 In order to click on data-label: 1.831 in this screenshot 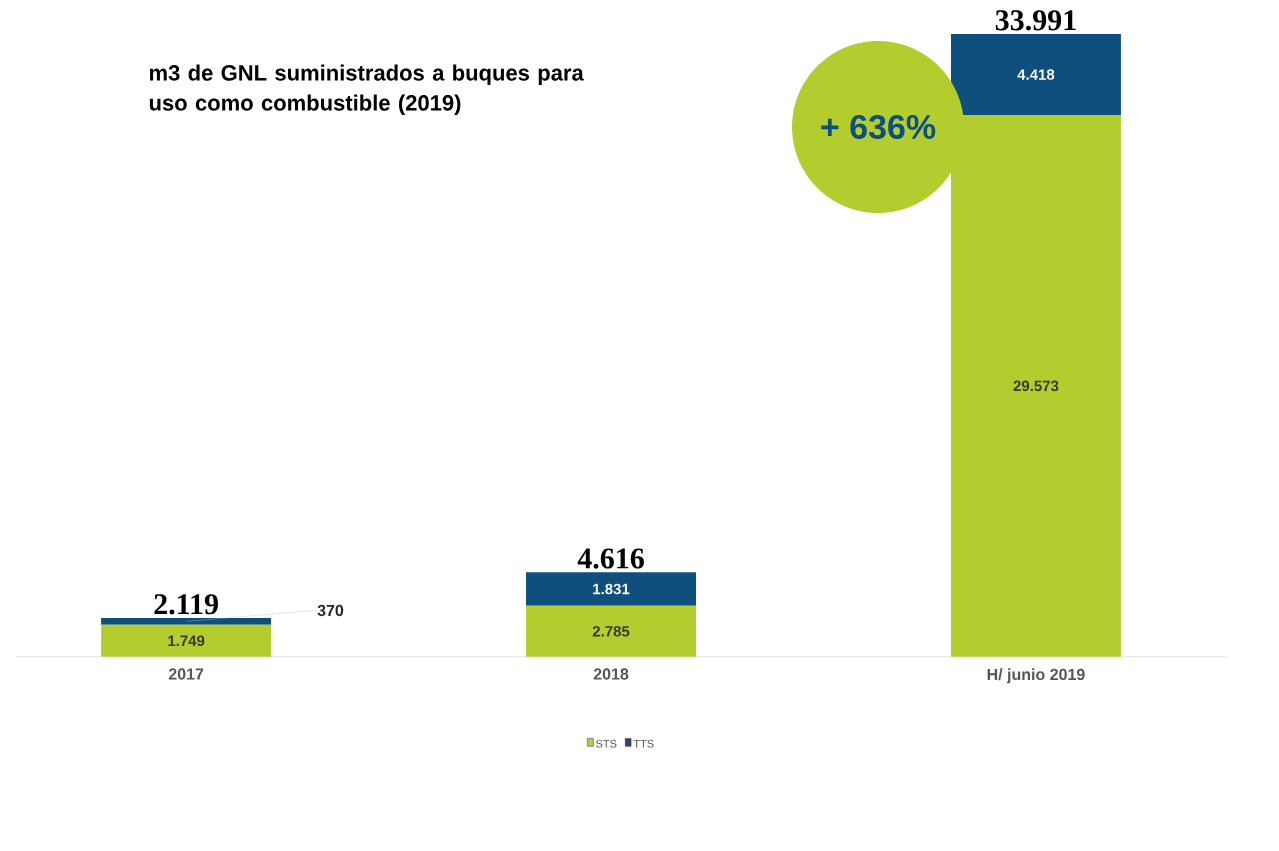, I will do `click(611, 589)`.